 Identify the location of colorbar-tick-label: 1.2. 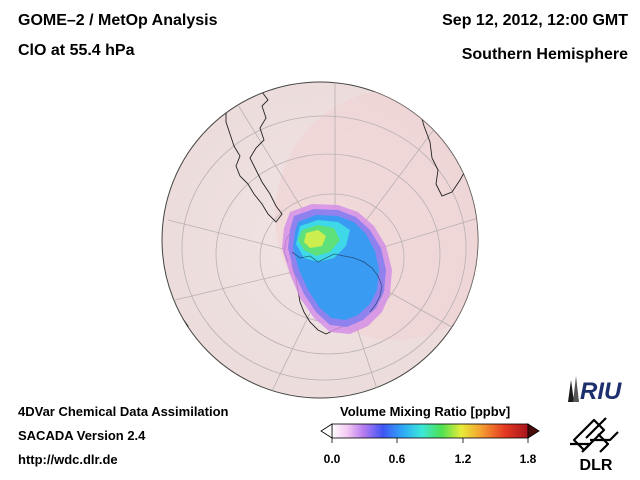
(463, 459).